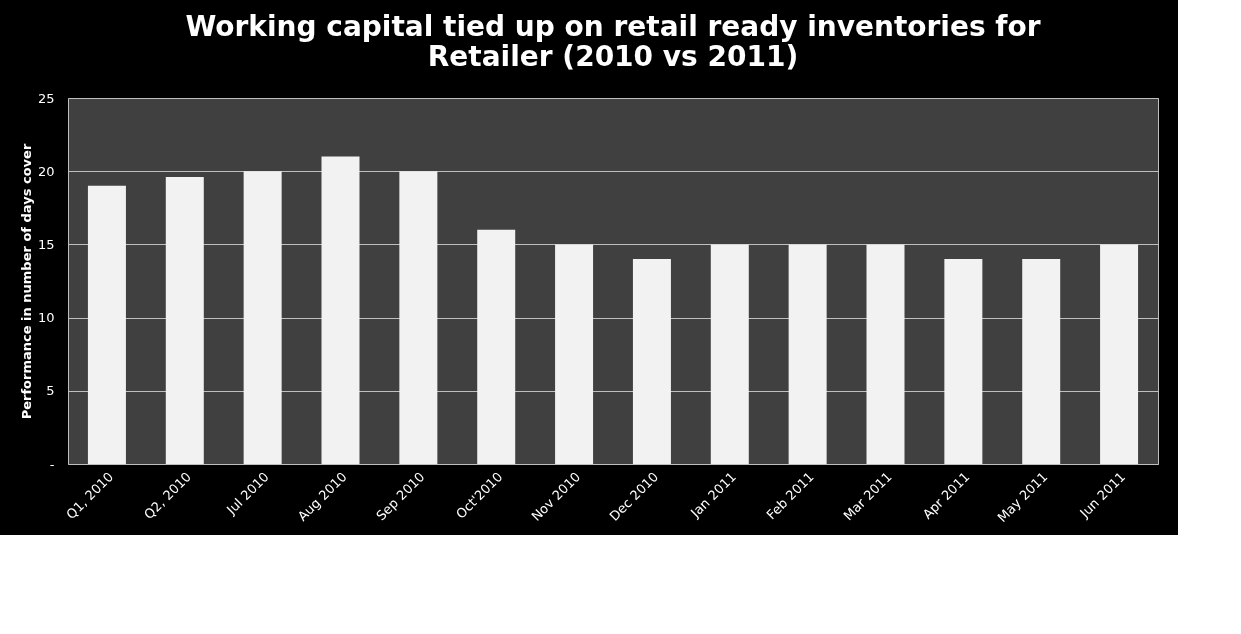  Describe the element at coordinates (50, 391) in the screenshot. I see `y-tick-label: 5` at that location.